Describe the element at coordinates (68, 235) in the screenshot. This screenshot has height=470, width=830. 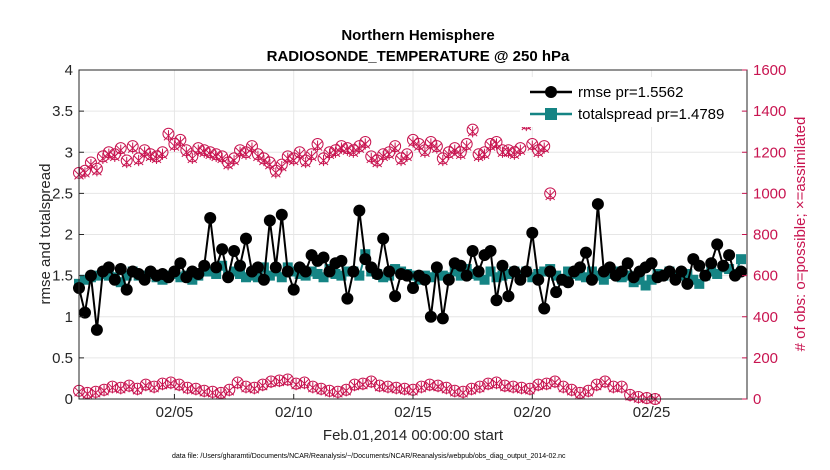
I see `left-axis-ticks: 0 0.5 1 1.5 2 2.5 3 3.5 4` at that location.